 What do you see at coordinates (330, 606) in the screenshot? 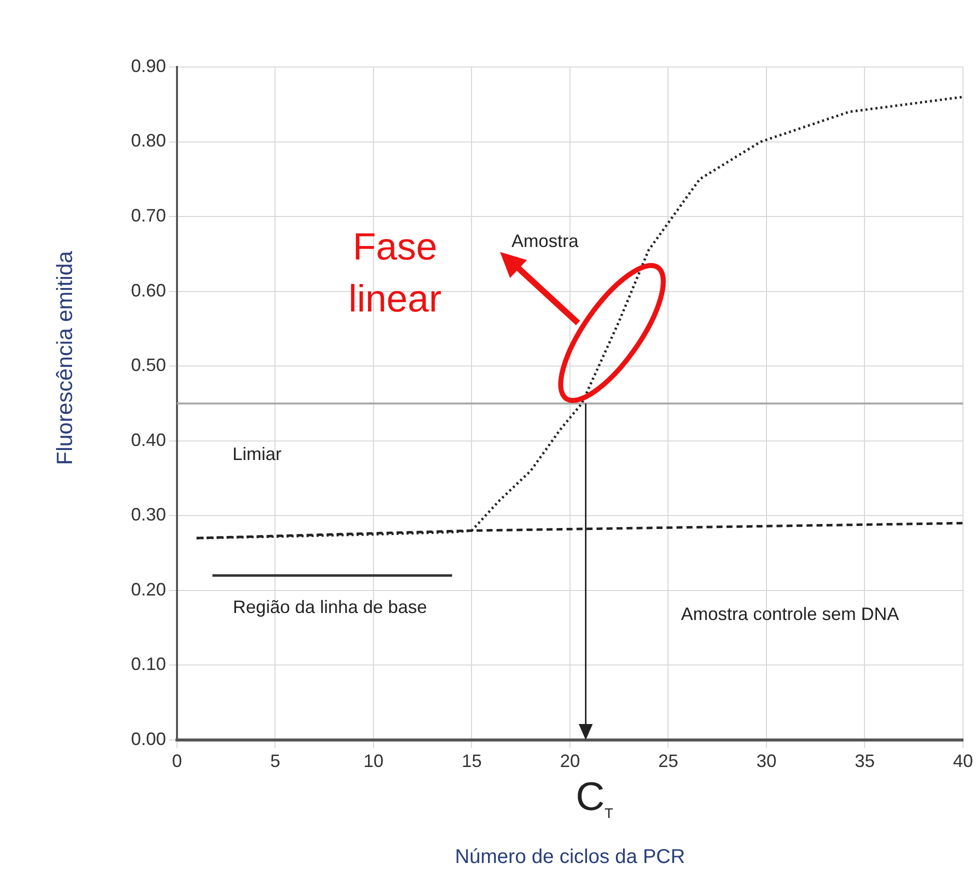
I see `annotation: Região da linha de base` at bounding box center [330, 606].